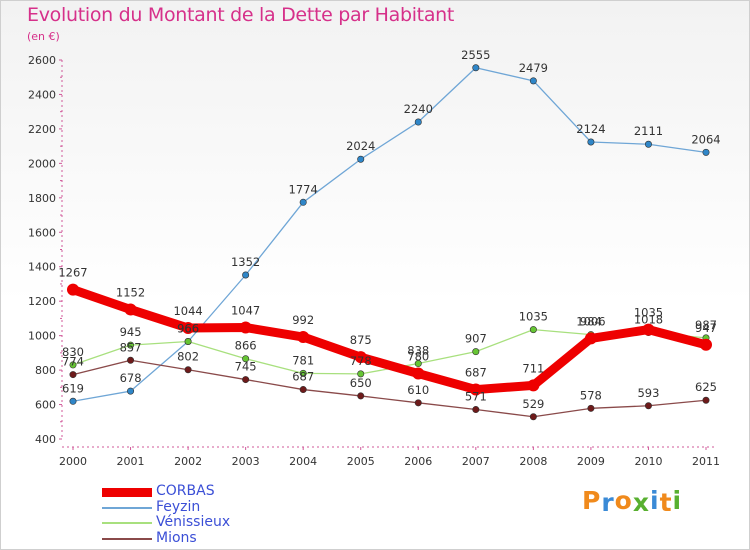 This screenshot has width=750, height=550. What do you see at coordinates (303, 320) in the screenshot?
I see `data-label-corbas: 992` at bounding box center [303, 320].